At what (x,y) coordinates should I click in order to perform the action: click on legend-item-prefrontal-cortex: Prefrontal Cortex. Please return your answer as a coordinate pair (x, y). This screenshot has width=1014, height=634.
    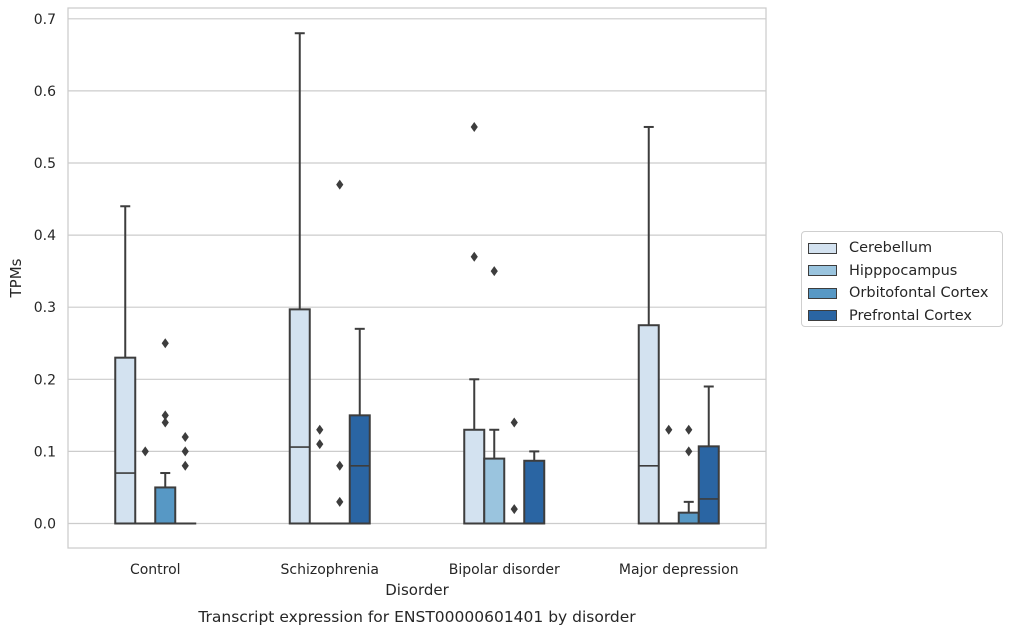
    Looking at the image, I should click on (905, 316).